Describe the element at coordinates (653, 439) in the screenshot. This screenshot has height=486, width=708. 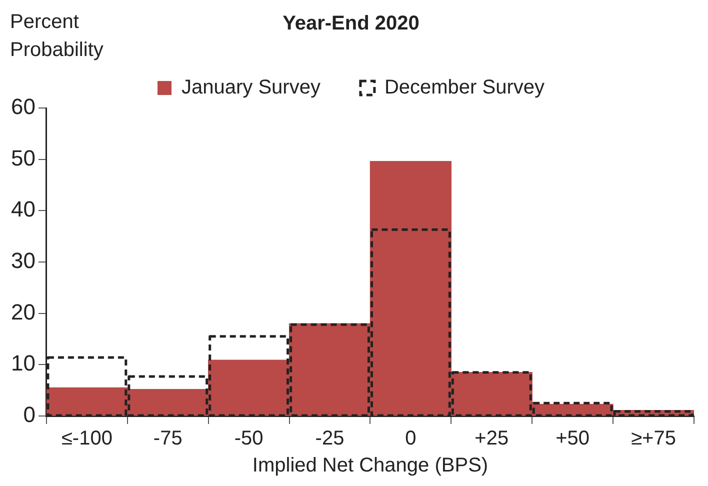
I see `x-tick-label: ≥+75` at that location.